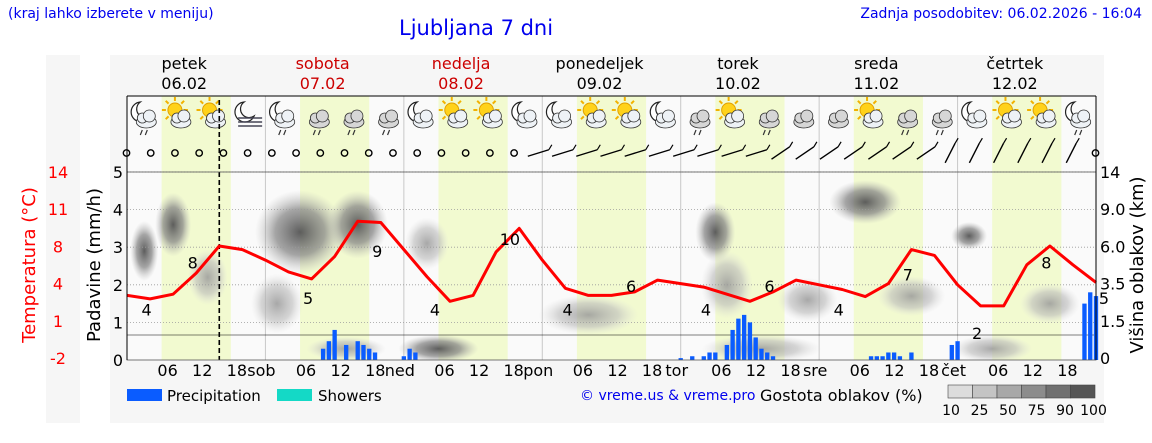 The height and width of the screenshot is (443, 1152). Describe the element at coordinates (738, 63) in the screenshot. I see `day-name: torek` at that location.